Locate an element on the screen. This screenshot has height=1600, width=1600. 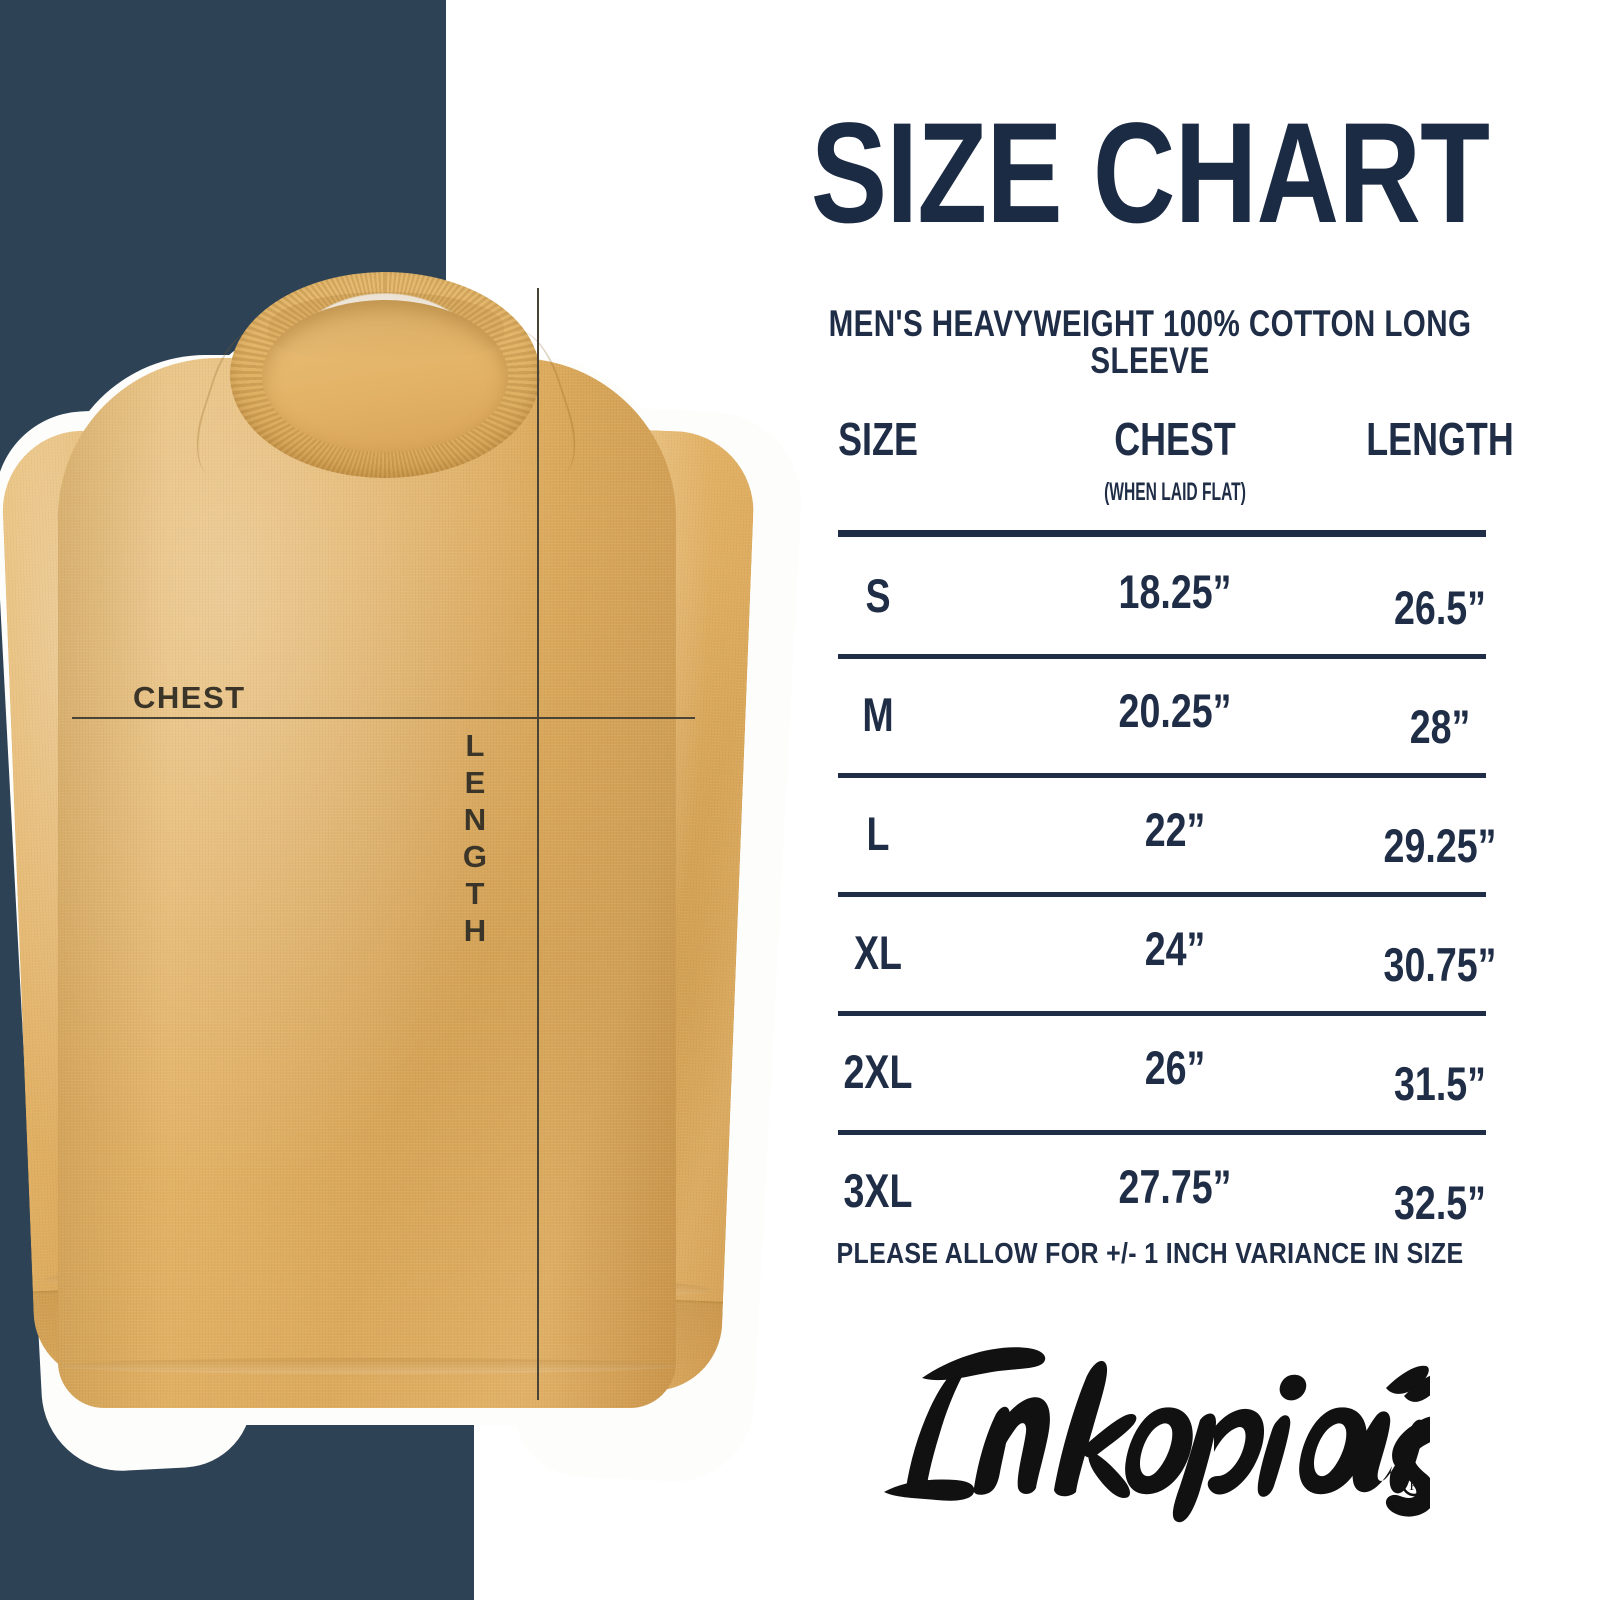
length-measurement-line is located at coordinates (538, 844).